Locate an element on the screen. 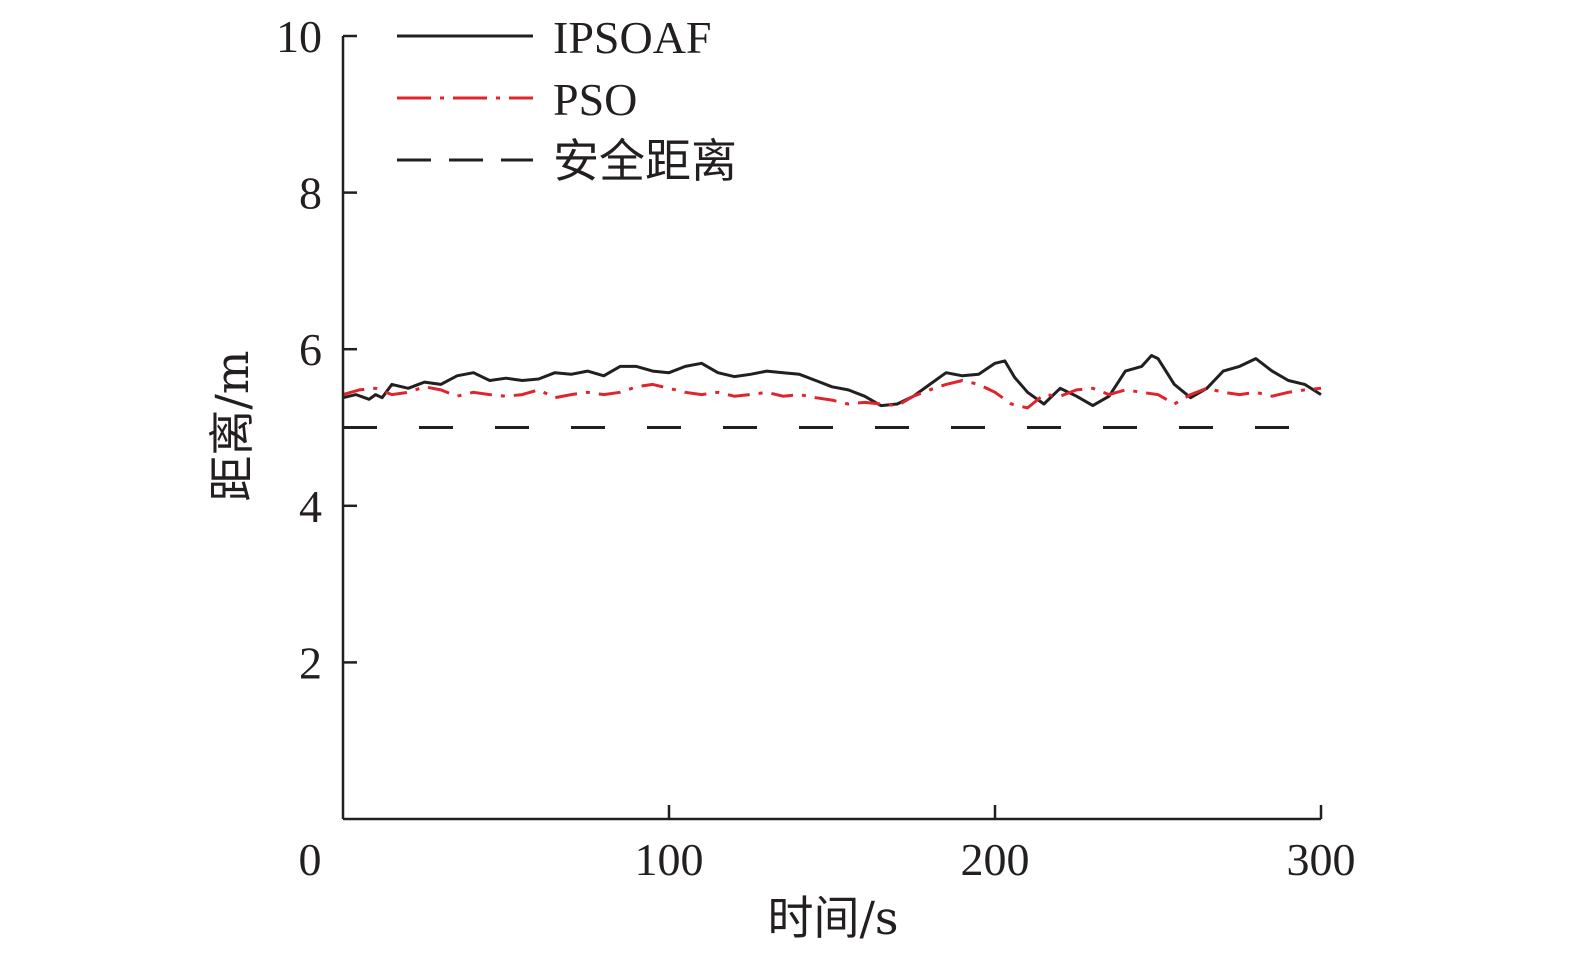 Image resolution: width=1575 pixels, height=961 pixels. y-tick-label: 10 is located at coordinates (299, 36).